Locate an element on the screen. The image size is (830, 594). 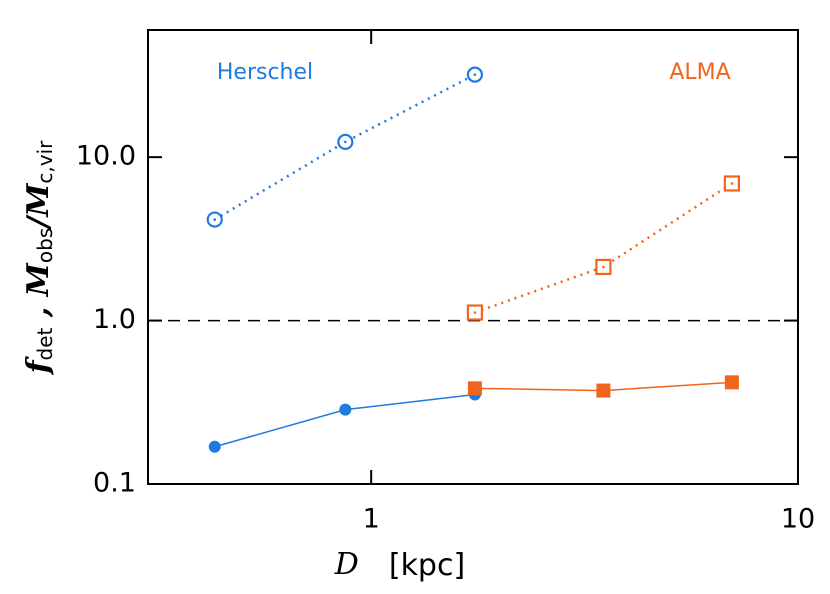
annotation: Herschel is located at coordinates (265, 72).